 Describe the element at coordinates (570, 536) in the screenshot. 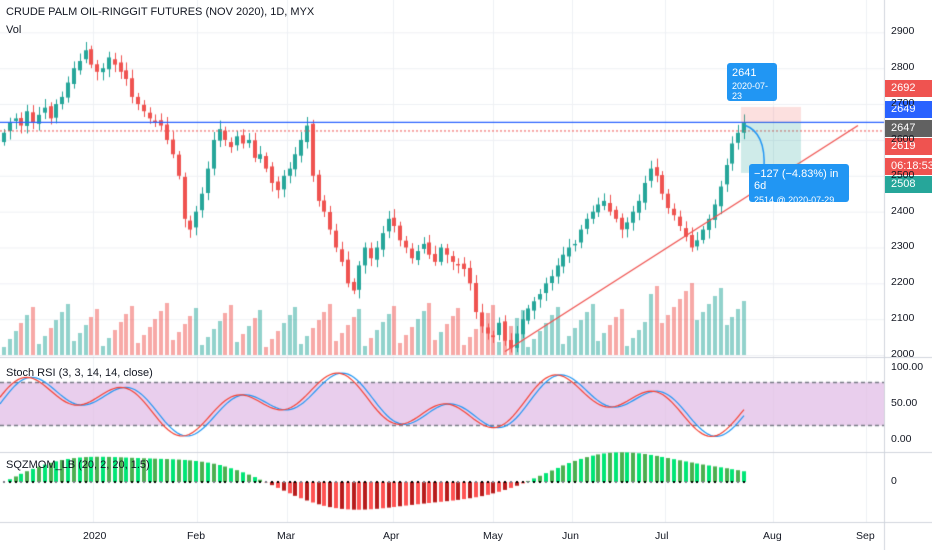

I see `time-axis-tick: Jun` at that location.